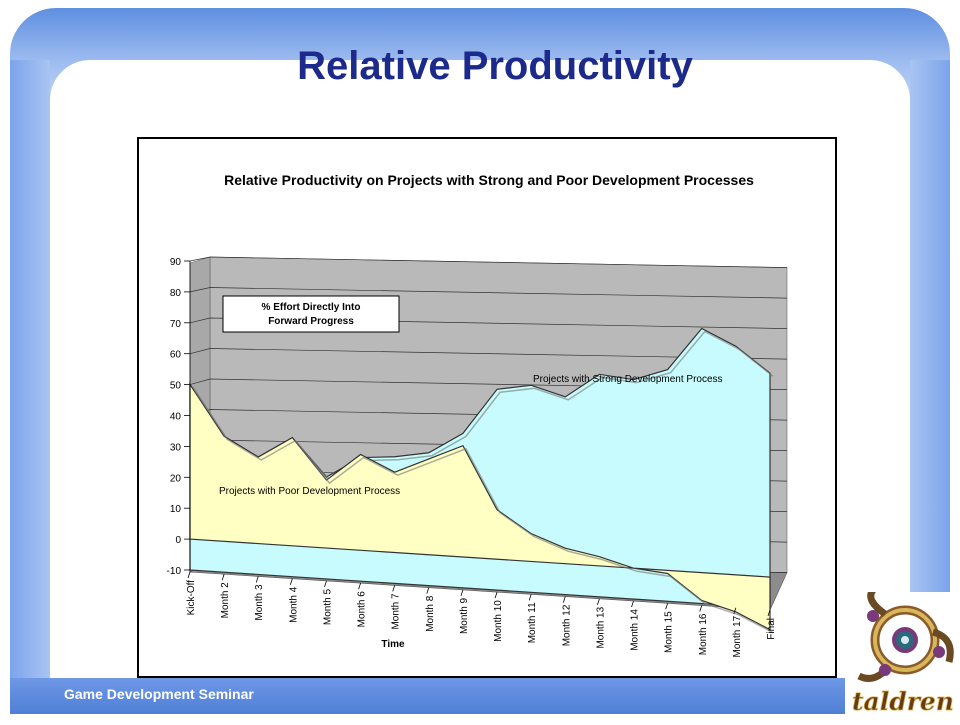  What do you see at coordinates (566, 625) in the screenshot?
I see `x-tick-label: Month 12` at bounding box center [566, 625].